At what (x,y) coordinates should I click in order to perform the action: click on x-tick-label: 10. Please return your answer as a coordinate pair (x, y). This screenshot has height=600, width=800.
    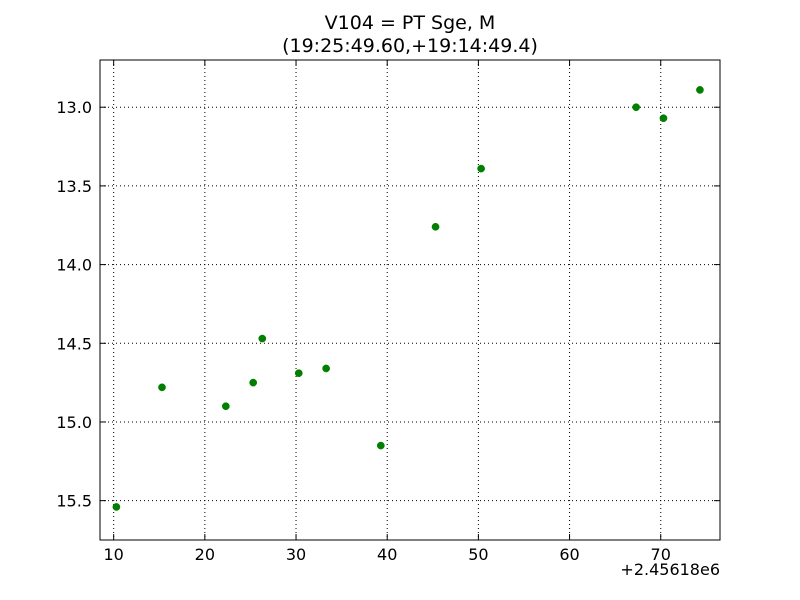
    Looking at the image, I should click on (113, 554).